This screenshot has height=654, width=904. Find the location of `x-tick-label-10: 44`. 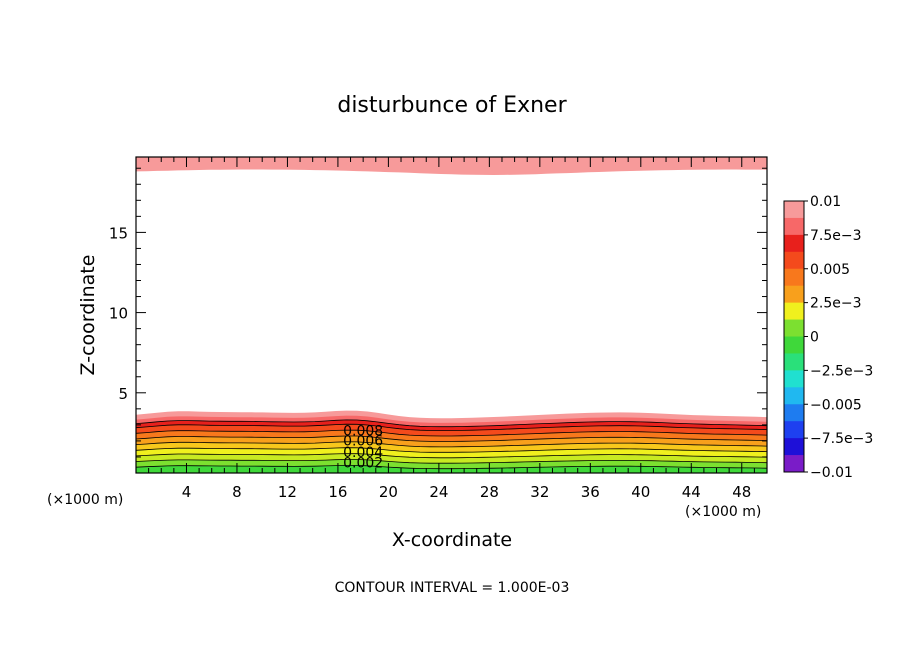

x-tick-label-10: 44 is located at coordinates (691, 492).